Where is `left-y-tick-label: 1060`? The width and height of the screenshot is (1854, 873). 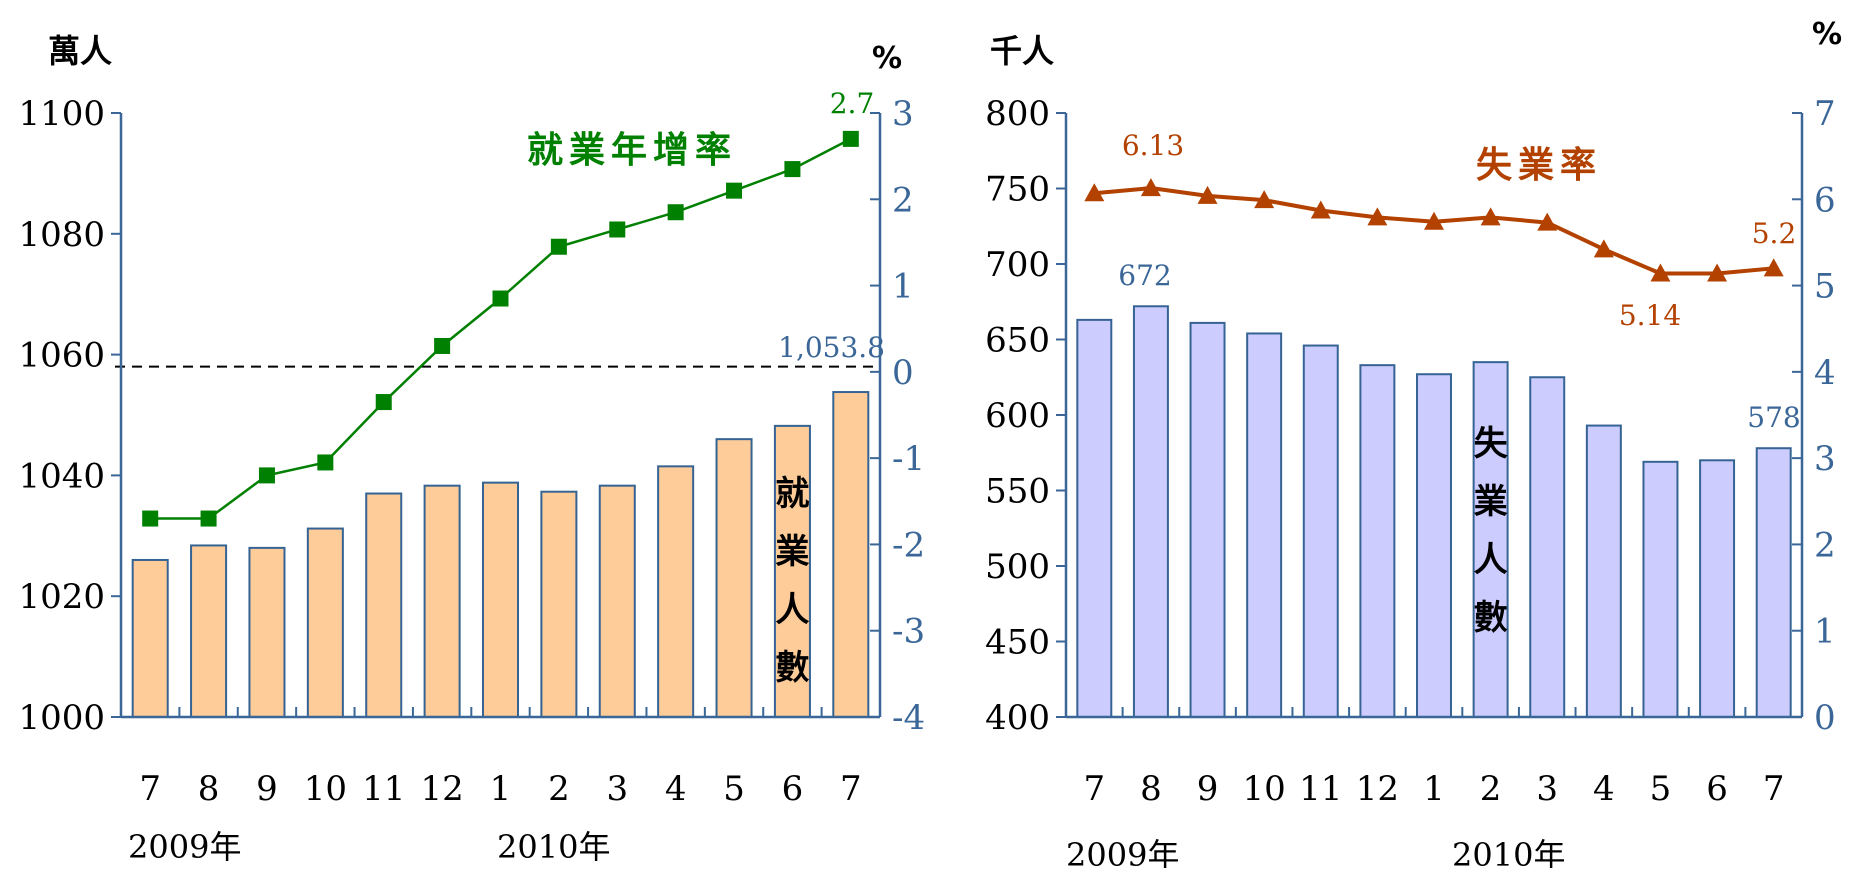 left-y-tick-label: 1060 is located at coordinates (61, 356).